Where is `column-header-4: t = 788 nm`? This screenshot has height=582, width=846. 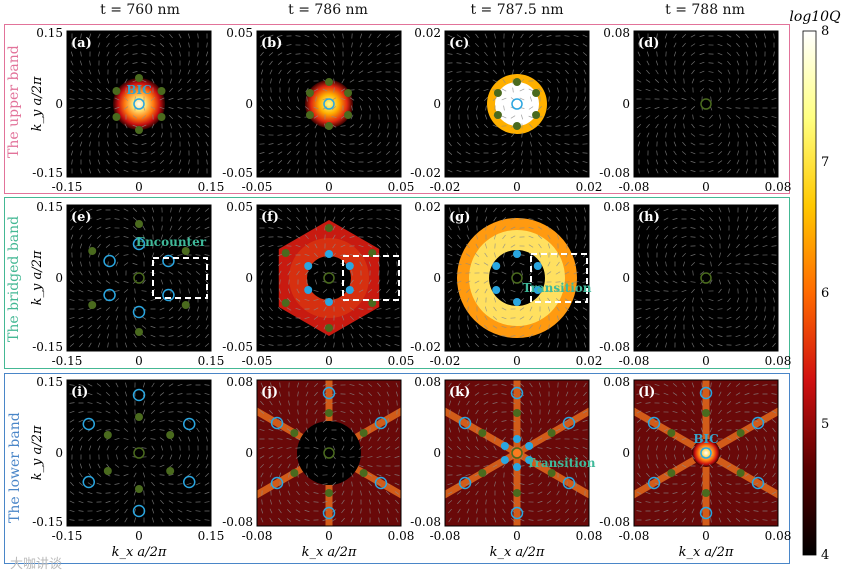 column-header-4: t = 788 nm is located at coordinates (705, 10).